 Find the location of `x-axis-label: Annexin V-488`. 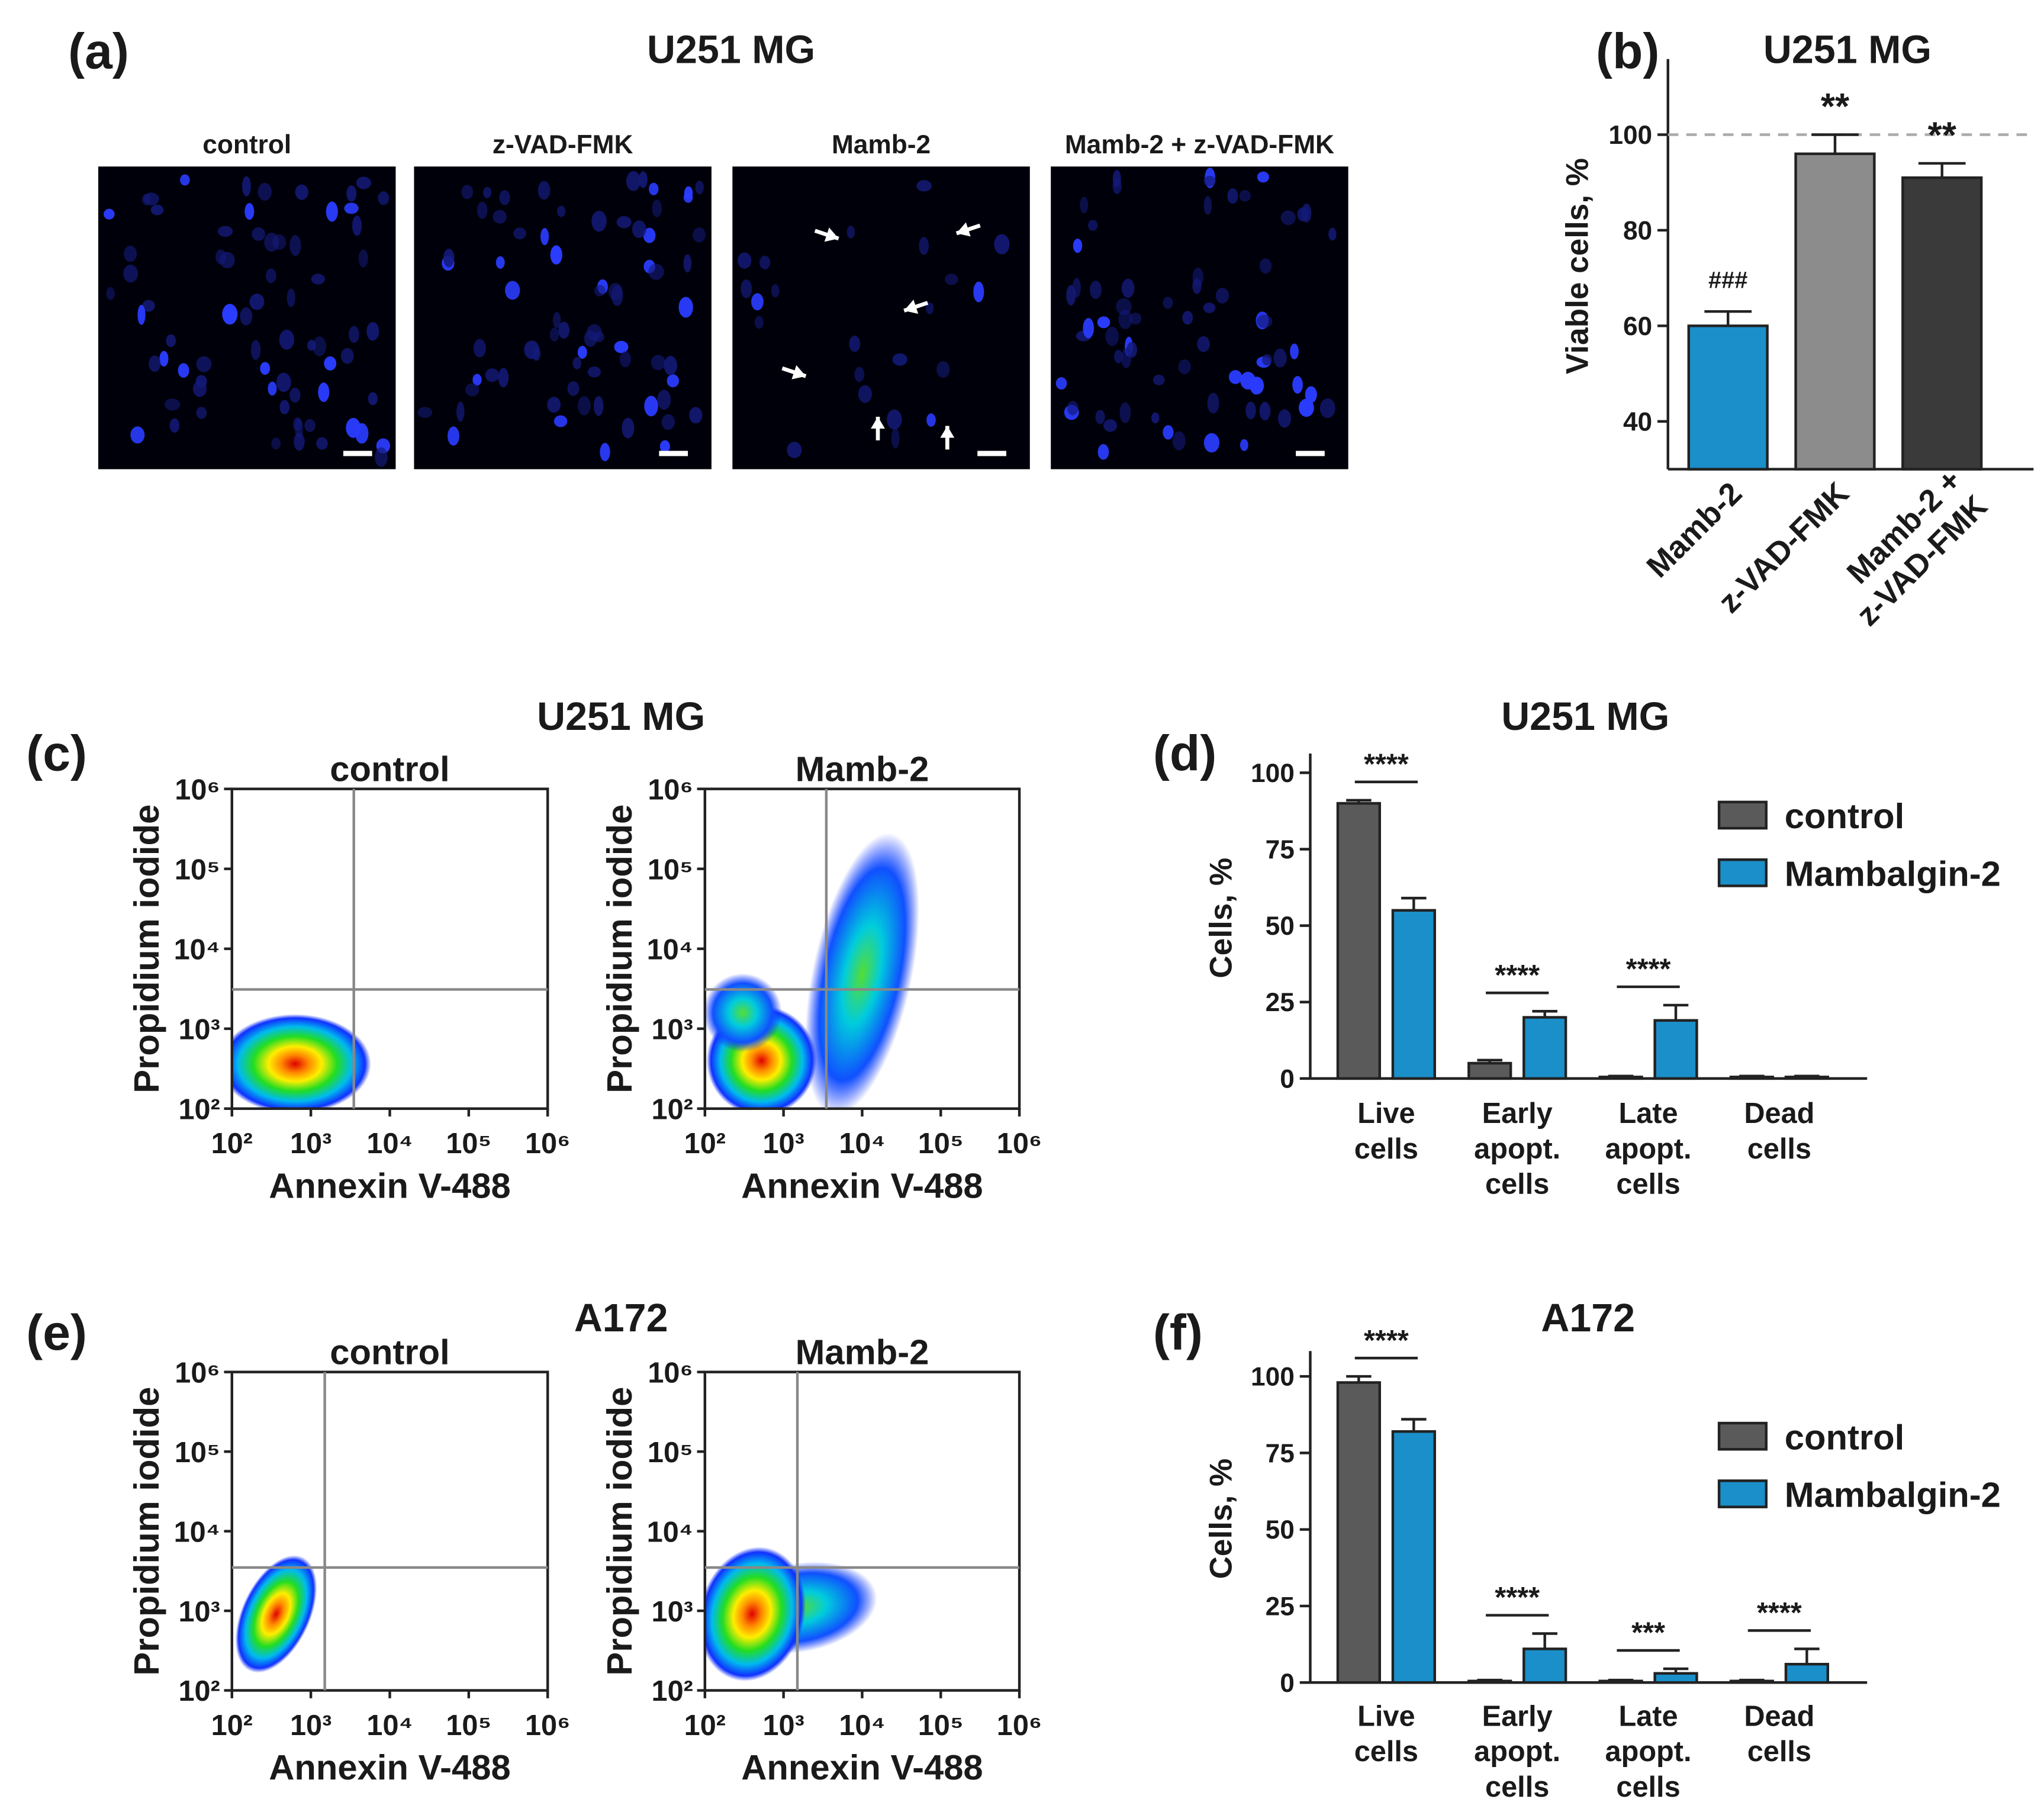

x-axis-label: Annexin V-488 is located at coordinates (862, 1768).